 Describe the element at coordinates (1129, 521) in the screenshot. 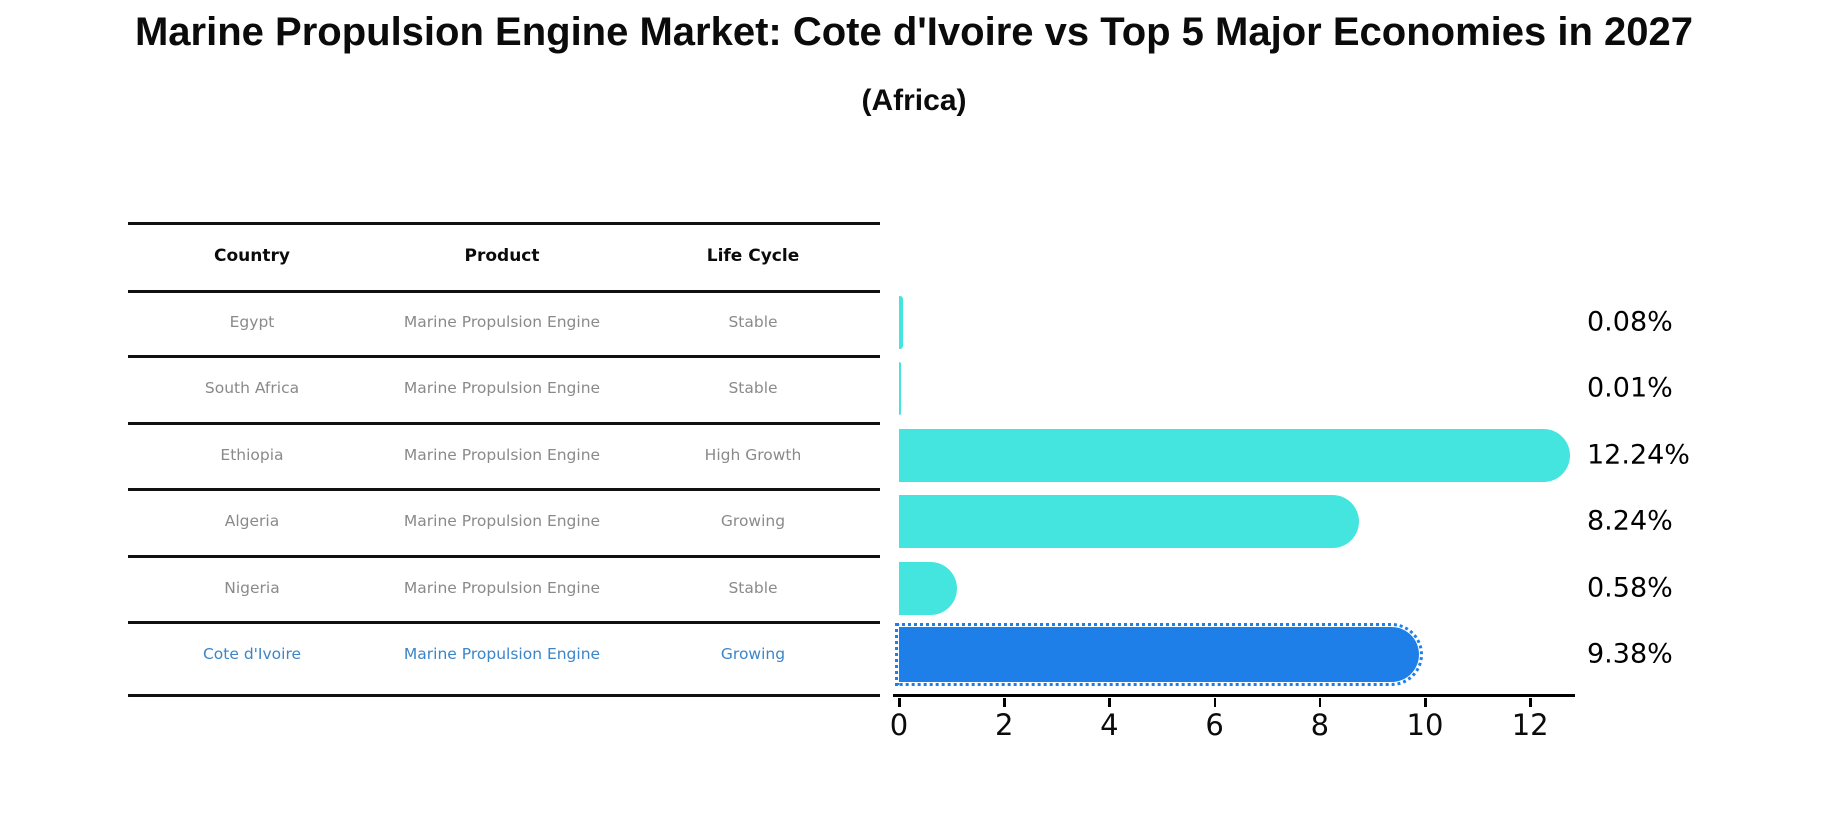

I see `bar-algeria` at that location.